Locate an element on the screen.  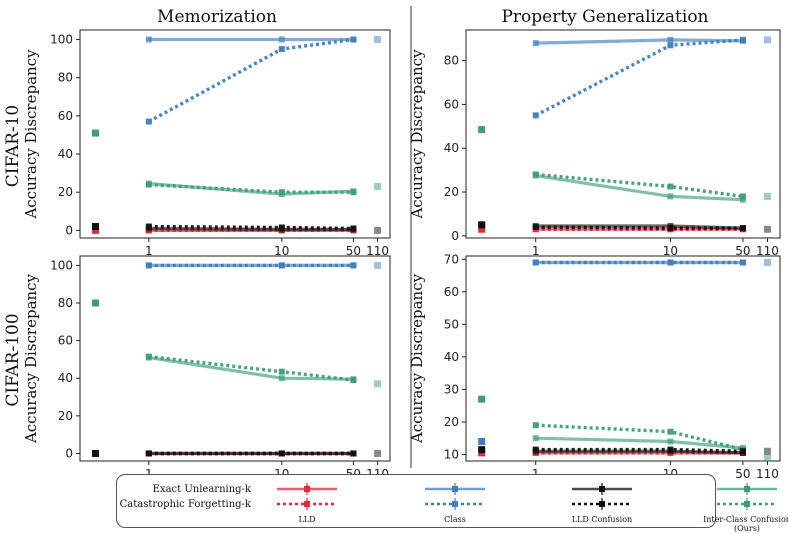
legend-swatch-lld is located at coordinates (307, 496).